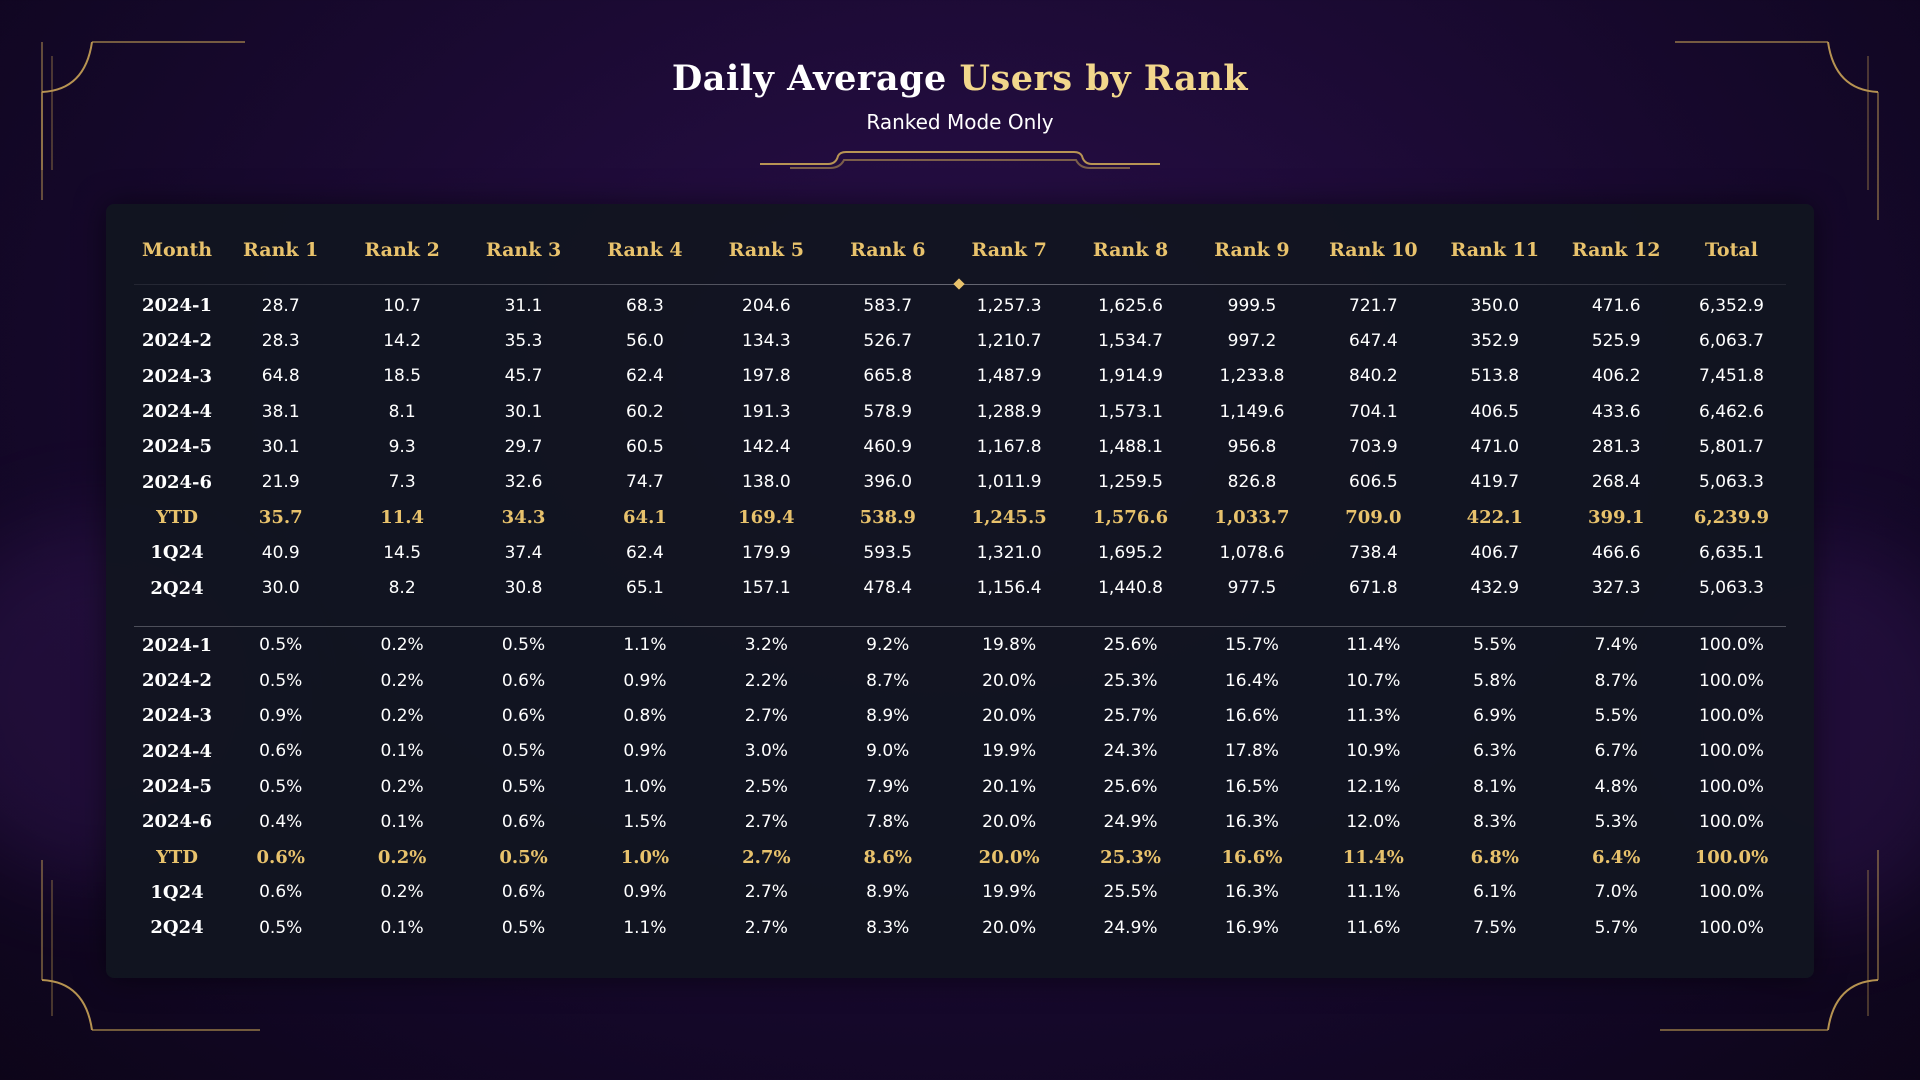 This screenshot has height=1080, width=1920. I want to click on month-cell: 1Q24, so click(177, 553).